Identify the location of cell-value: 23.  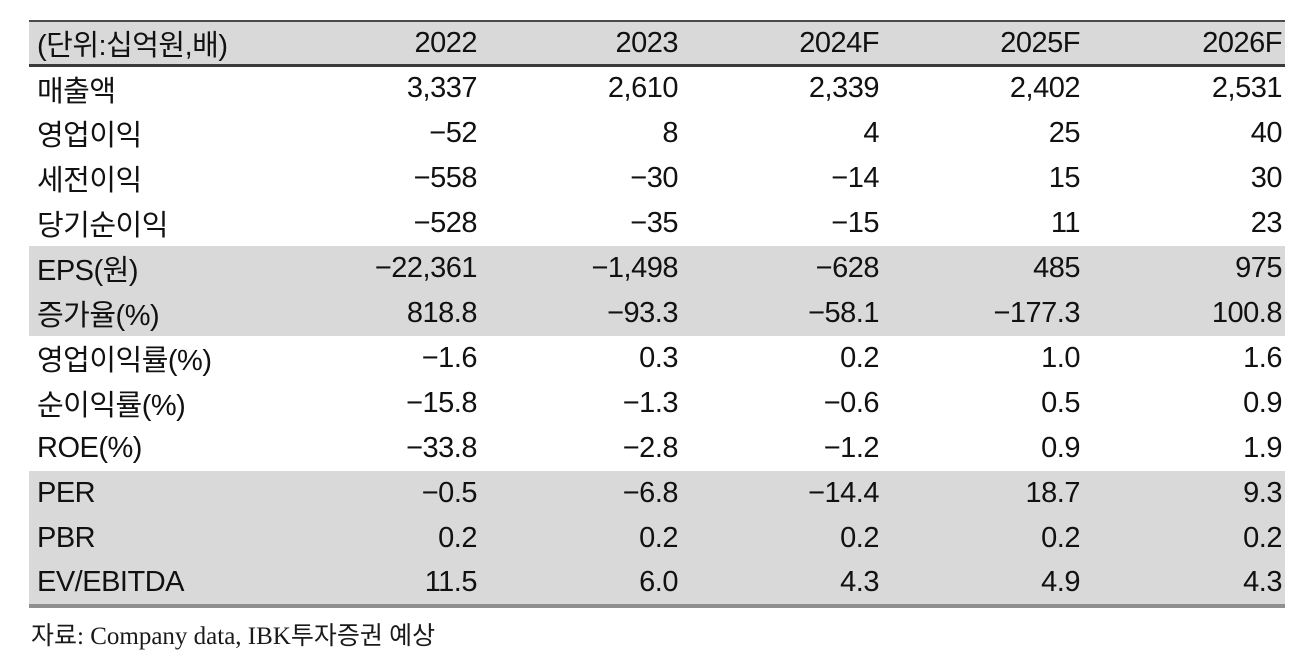
(1266, 222).